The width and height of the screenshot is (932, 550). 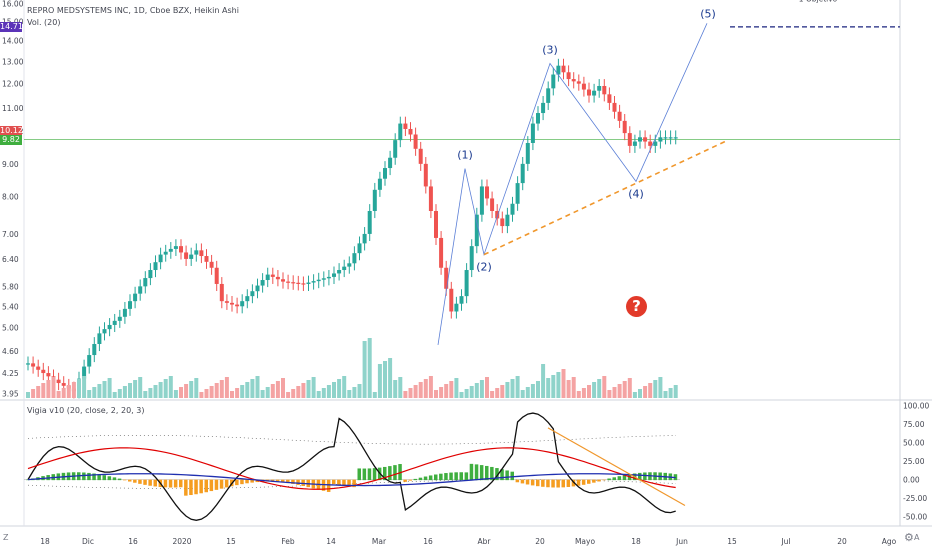 I want to click on gear-icon: ⚙, so click(x=909, y=537).